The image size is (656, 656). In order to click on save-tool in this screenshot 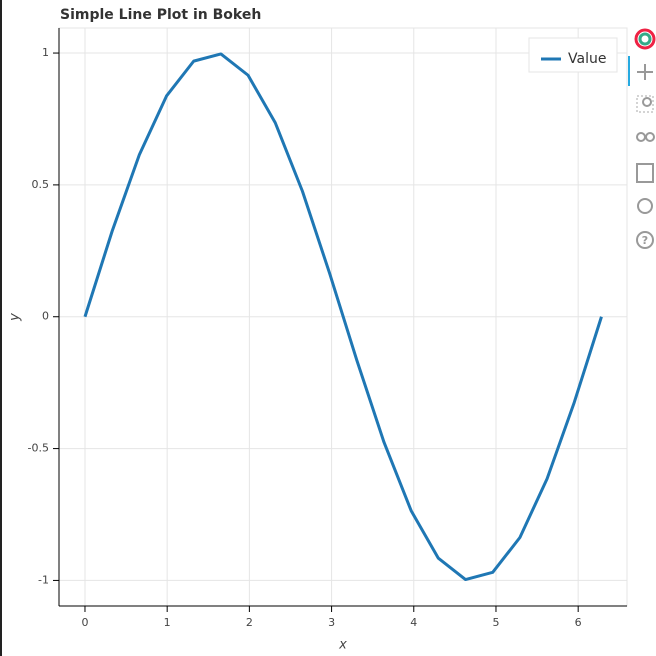, I will do `click(645, 173)`.